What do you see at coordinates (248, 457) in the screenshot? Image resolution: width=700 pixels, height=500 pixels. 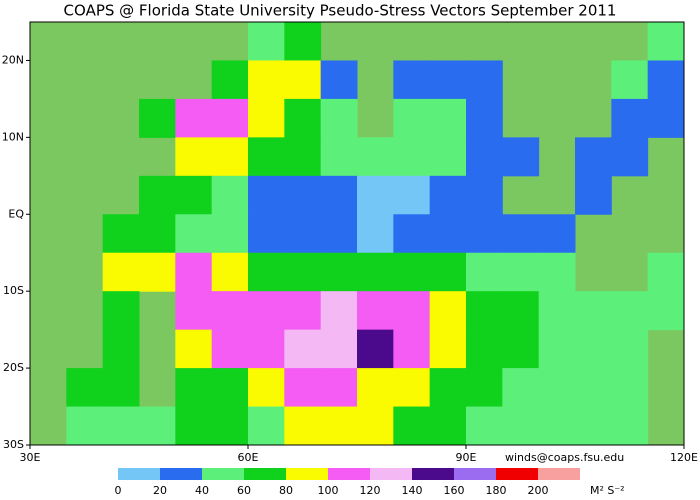 I see `x-tick-label: 60E` at bounding box center [248, 457].